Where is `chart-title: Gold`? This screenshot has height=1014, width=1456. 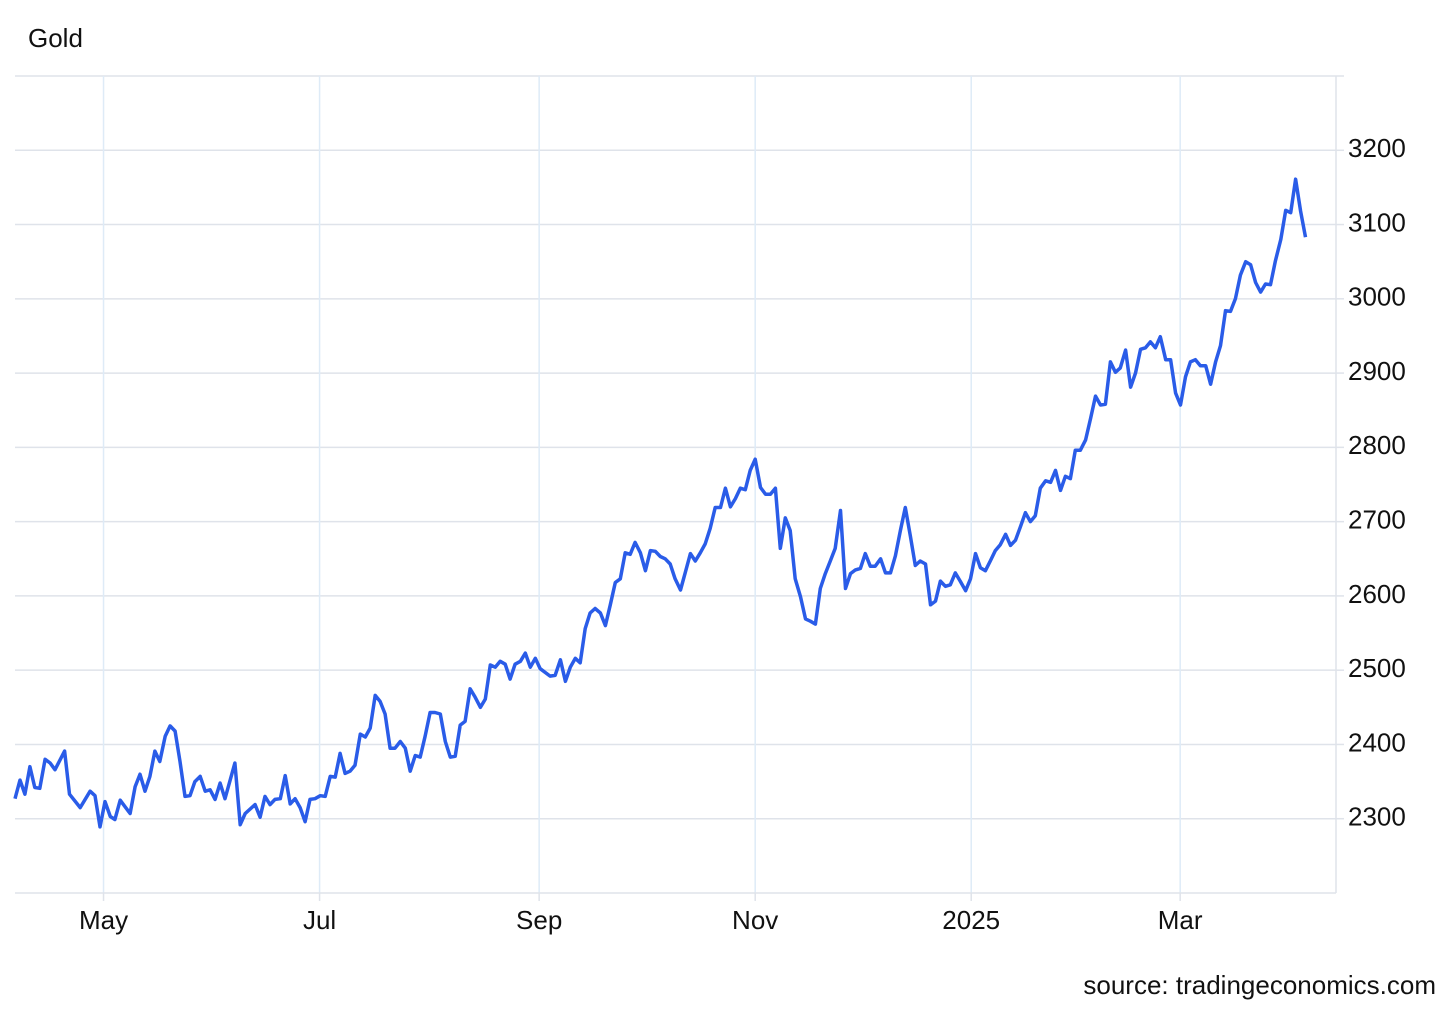 chart-title: Gold is located at coordinates (55, 38).